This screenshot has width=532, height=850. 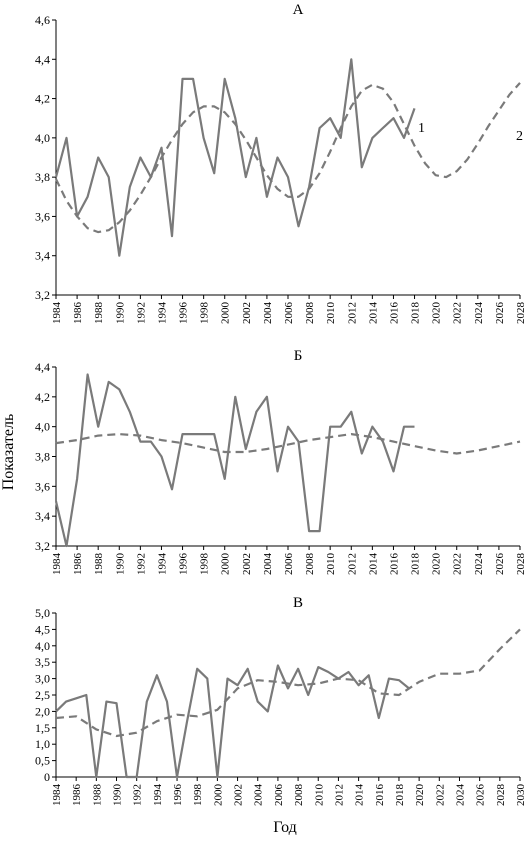 What do you see at coordinates (42, 546) in the screenshot?
I see `y-tick-label: 3,2` at bounding box center [42, 546].